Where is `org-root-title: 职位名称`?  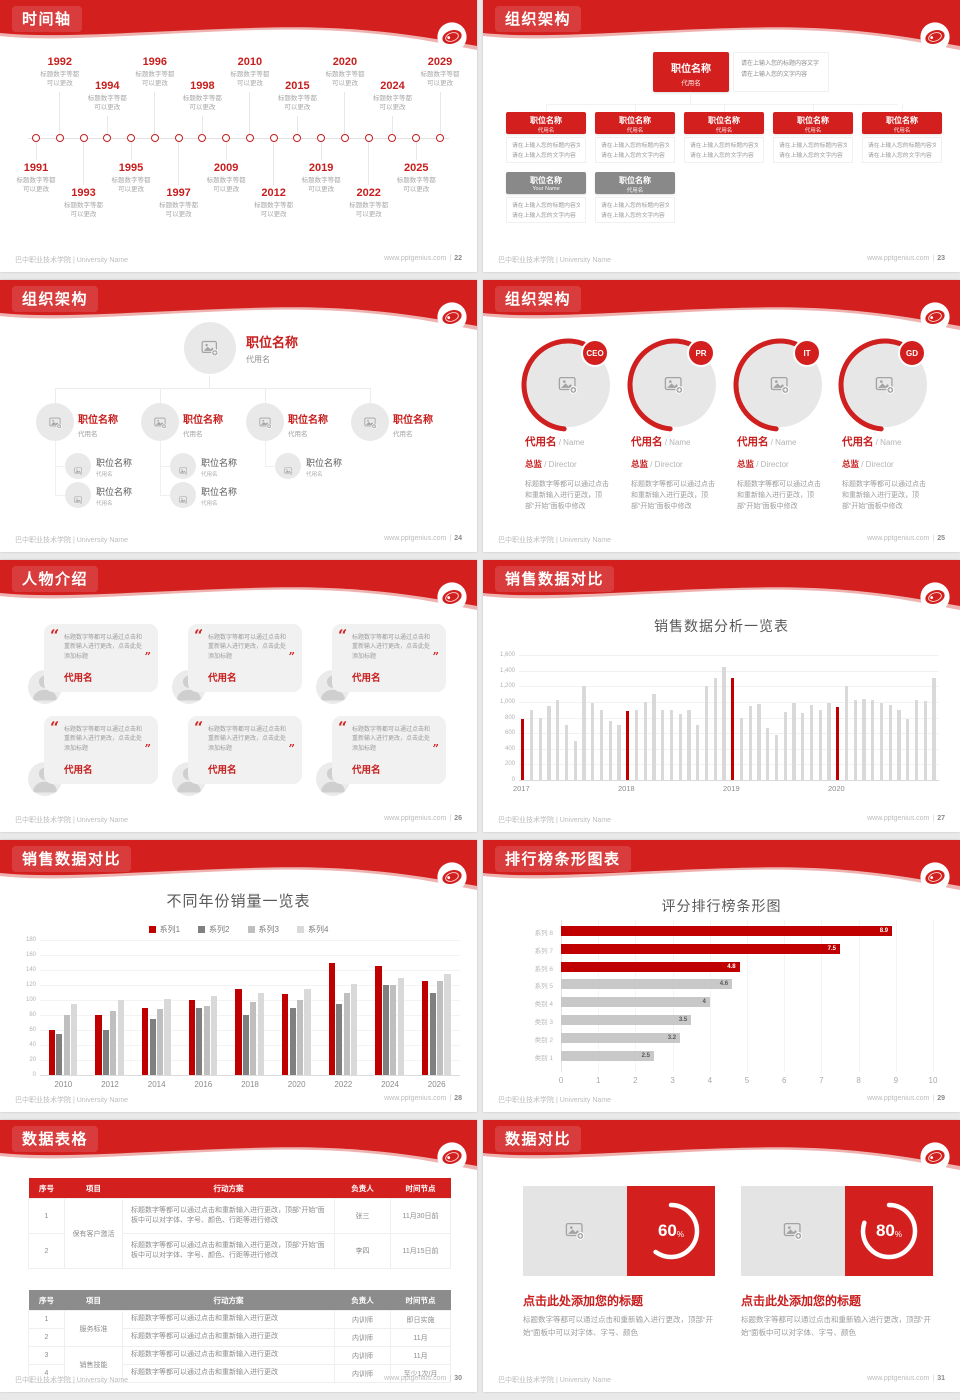 org-root-title: 职位名称 is located at coordinates (691, 69).